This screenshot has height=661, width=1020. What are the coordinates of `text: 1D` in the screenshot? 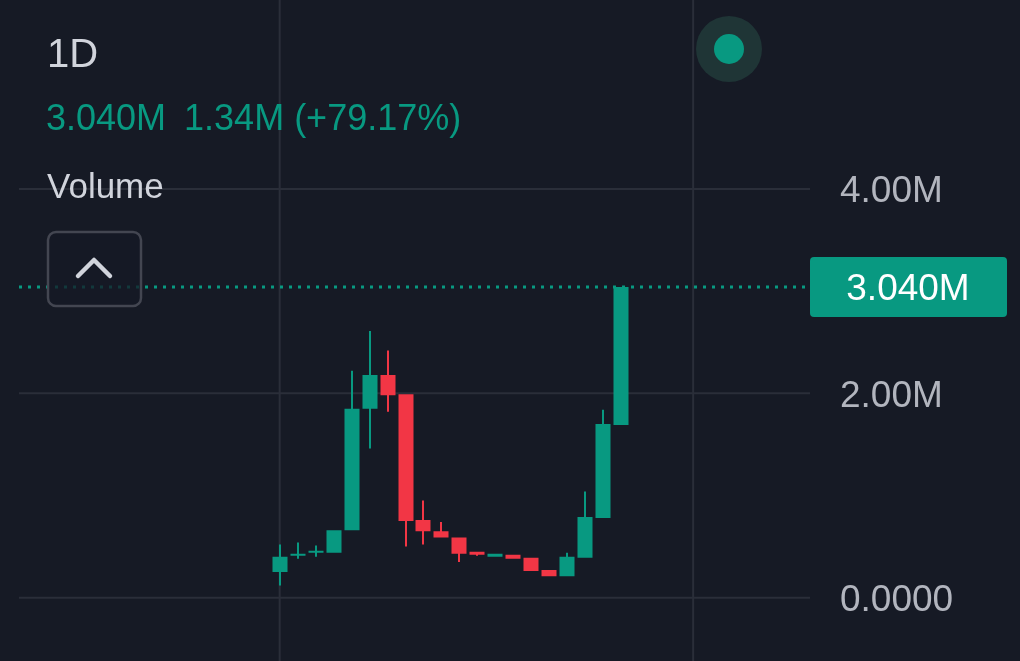 It's located at (73, 53).